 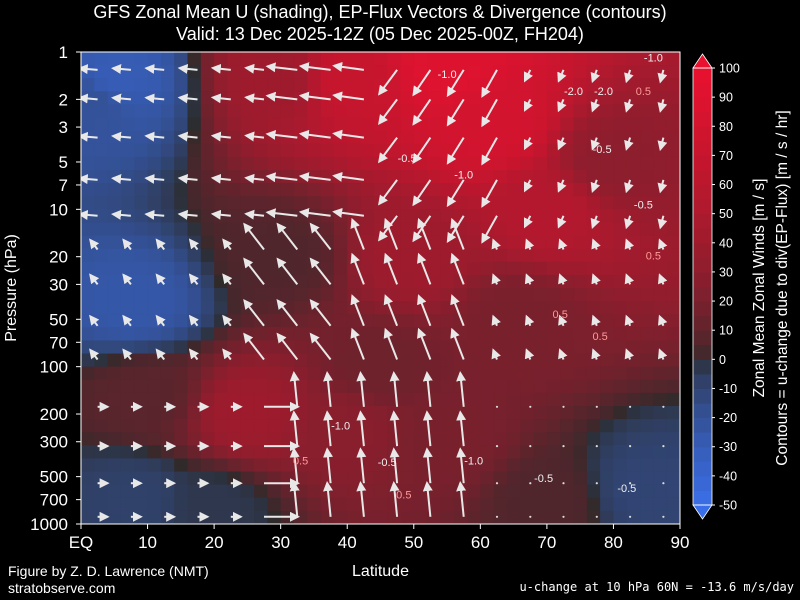 What do you see at coordinates (49, 524) in the screenshot?
I see `y-tick-label: 1000` at bounding box center [49, 524].